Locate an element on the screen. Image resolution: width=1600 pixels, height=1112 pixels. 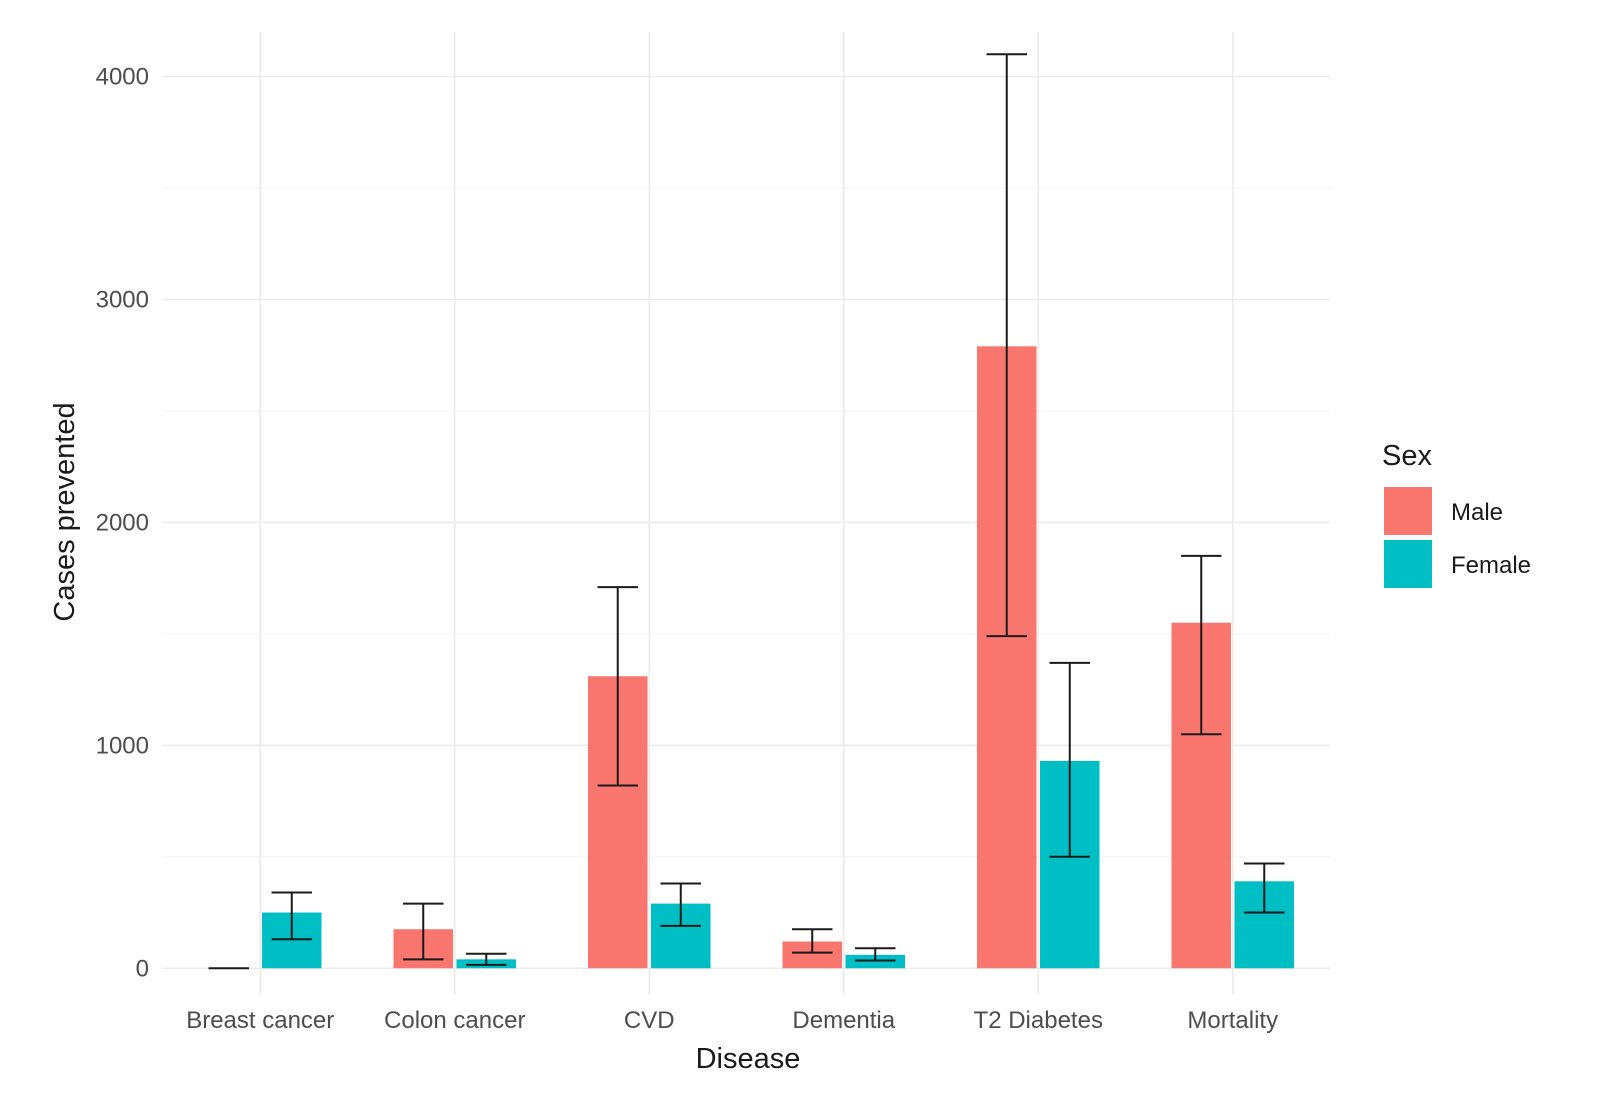
x-tick-label: CVD is located at coordinates (649, 1020).